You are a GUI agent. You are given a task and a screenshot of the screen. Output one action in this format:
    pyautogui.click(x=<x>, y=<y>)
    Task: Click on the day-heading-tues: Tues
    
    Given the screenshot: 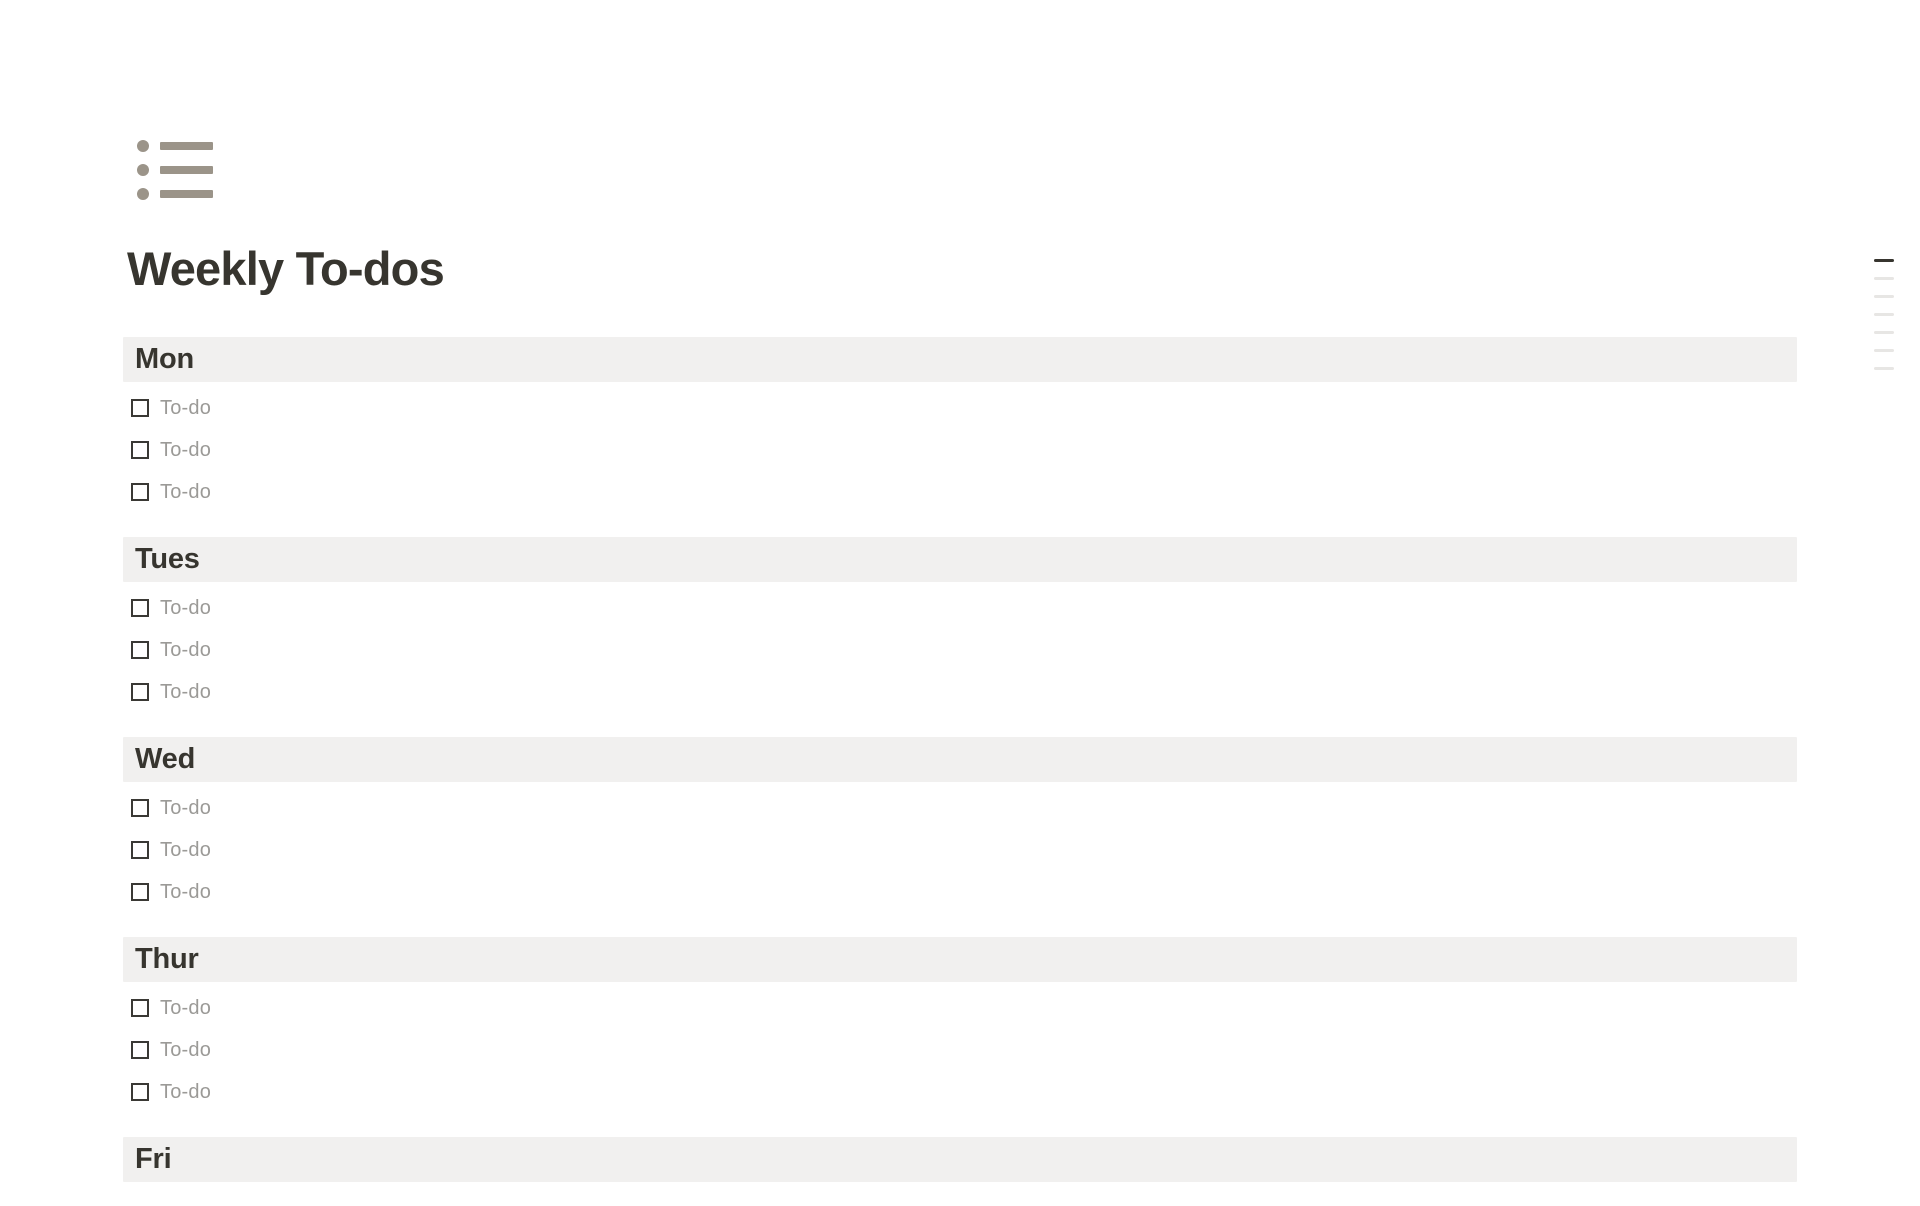 What is the action you would take?
    pyautogui.click(x=960, y=560)
    